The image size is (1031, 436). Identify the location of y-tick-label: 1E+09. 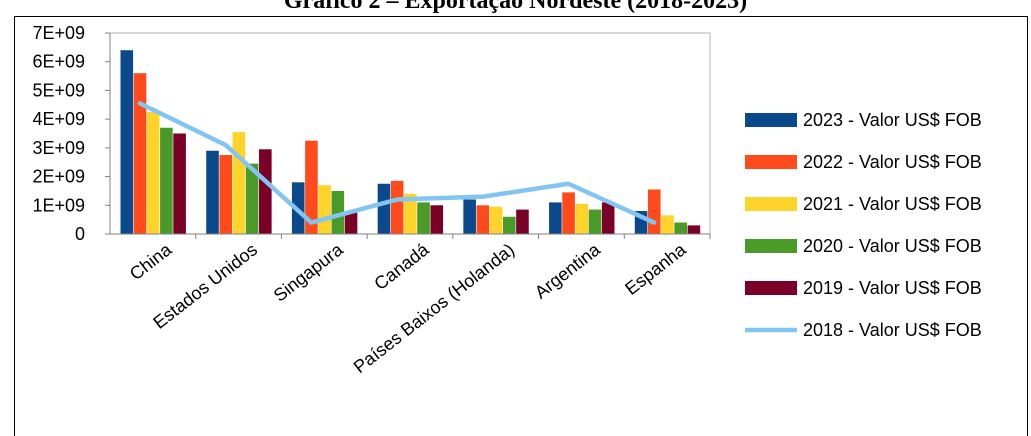
(58, 205).